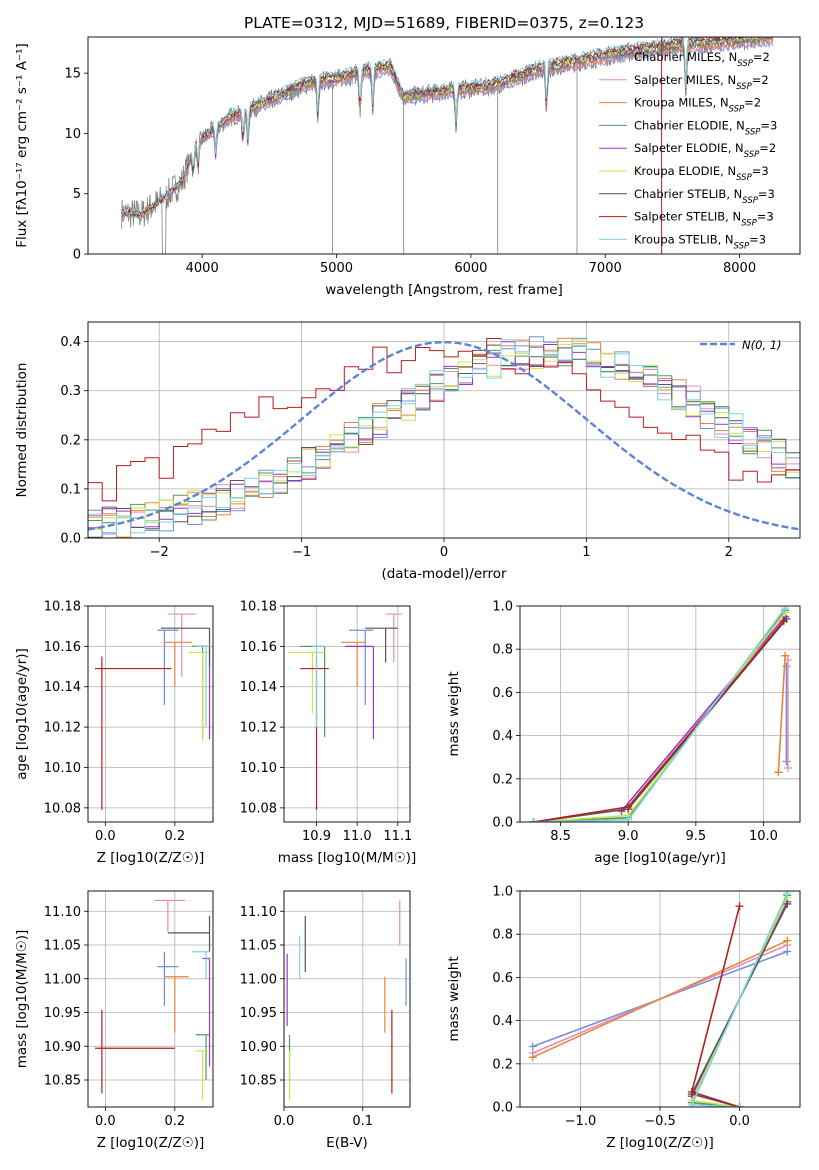  Describe the element at coordinates (72, 74) in the screenshot. I see `y-tick-label: 15` at that location.